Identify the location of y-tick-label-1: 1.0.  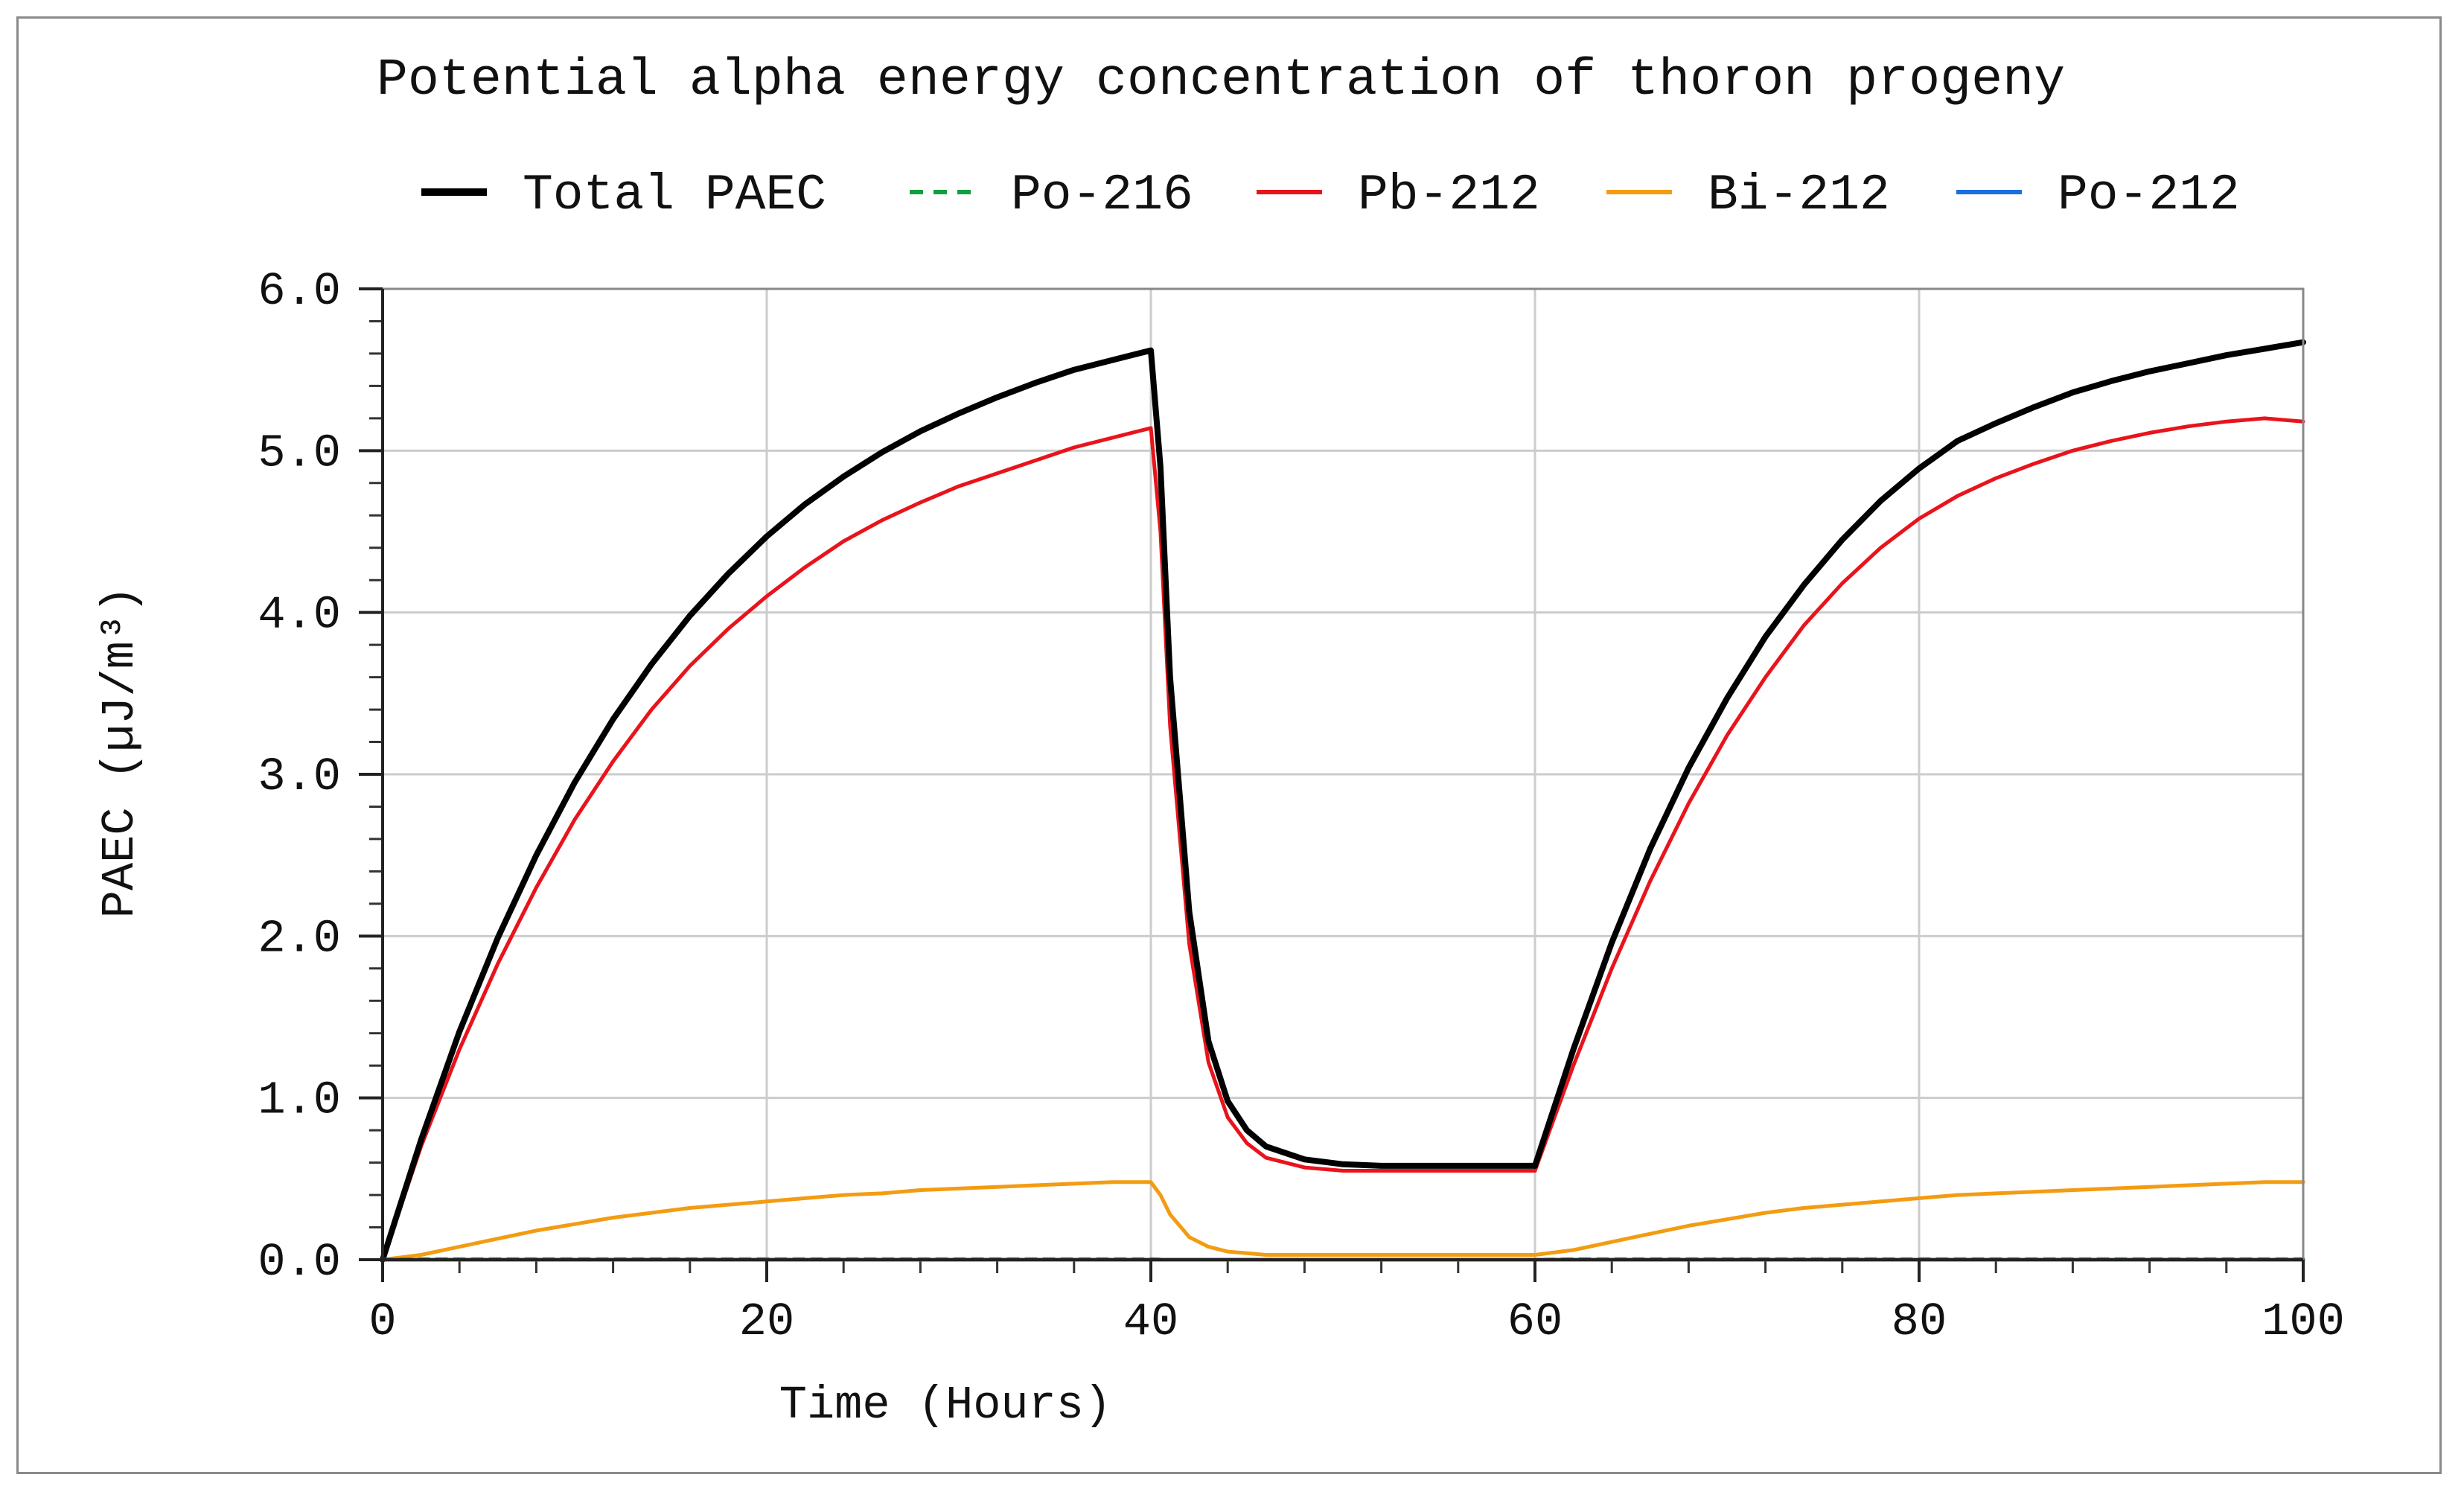
(300, 1100).